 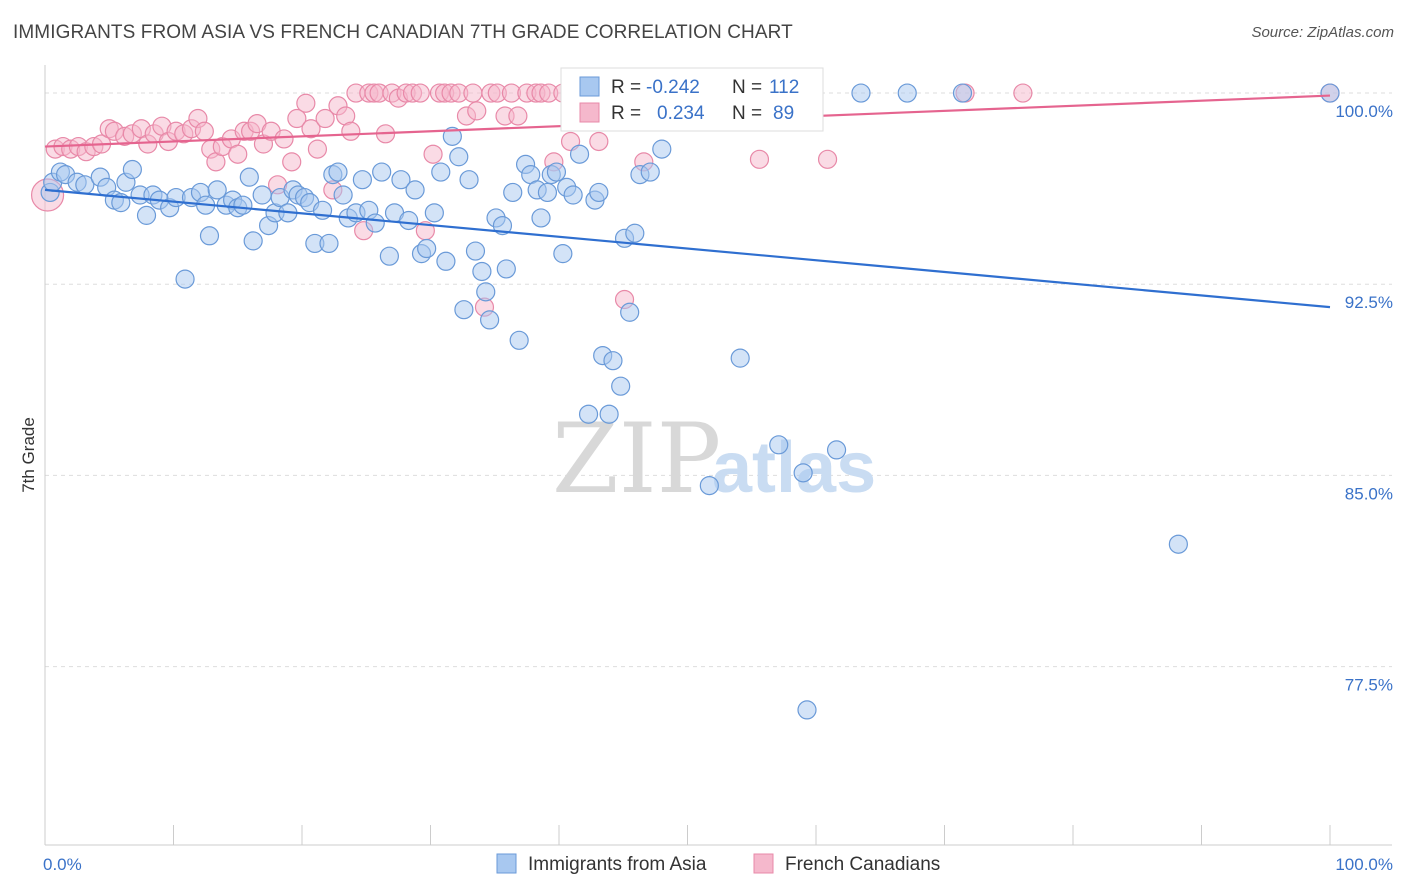 I want to click on legend-box, so click(x=692, y=99).